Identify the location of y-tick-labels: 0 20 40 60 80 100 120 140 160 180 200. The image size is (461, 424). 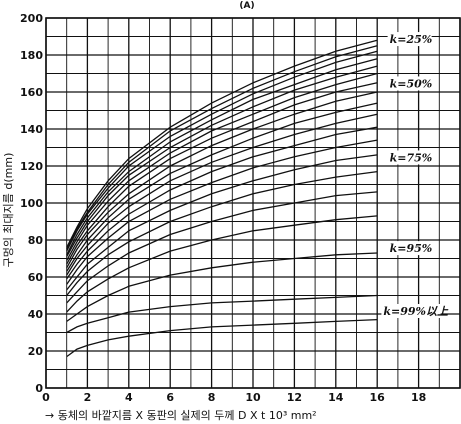
(31, 203).